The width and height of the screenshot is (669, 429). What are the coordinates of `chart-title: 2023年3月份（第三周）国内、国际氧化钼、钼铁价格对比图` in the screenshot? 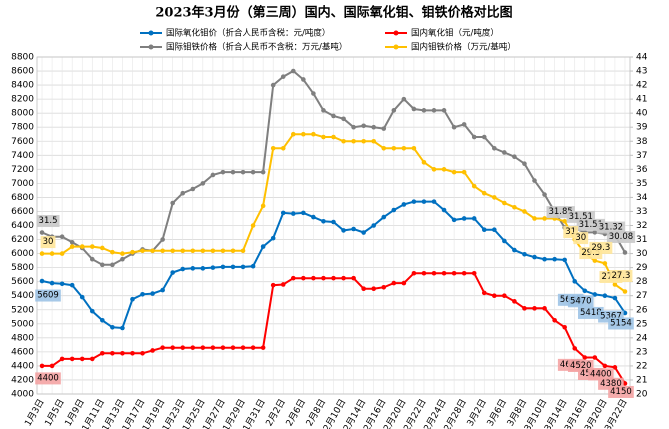 It's located at (333, 13).